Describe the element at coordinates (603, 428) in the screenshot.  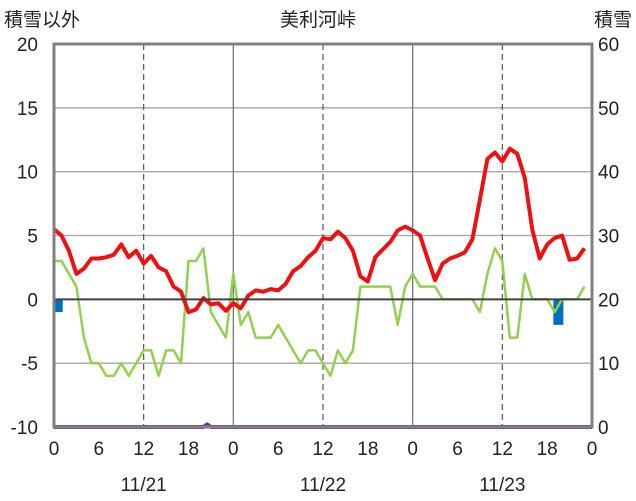
I see `right-tick-label: 0` at that location.